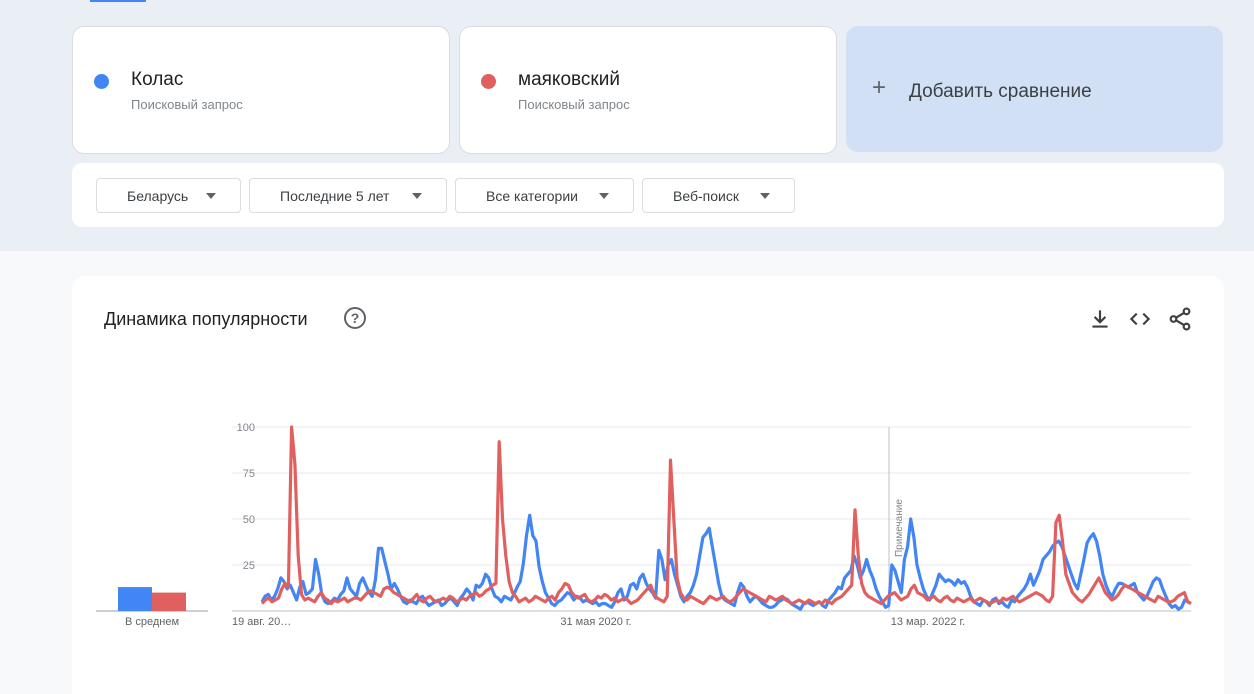 This screenshot has width=1254, height=694. I want to click on term-name: маяковский, so click(569, 79).